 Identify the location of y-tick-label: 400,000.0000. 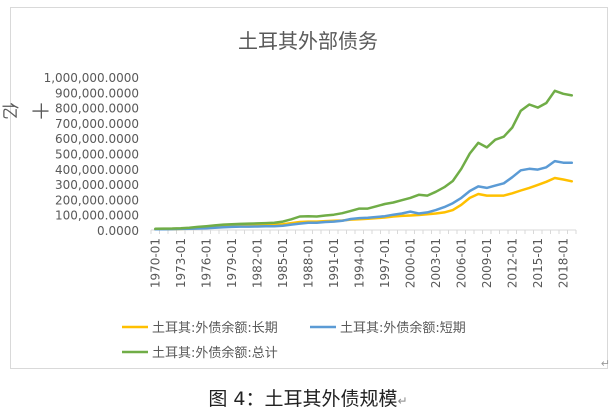
(97, 170).